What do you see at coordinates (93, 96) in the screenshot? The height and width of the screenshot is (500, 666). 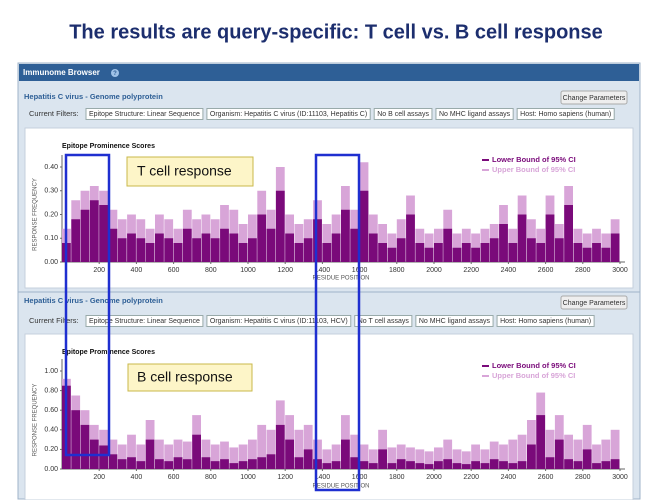 I see `panel-subtitle: Hepatitis C virus - Genome polyprotein` at bounding box center [93, 96].